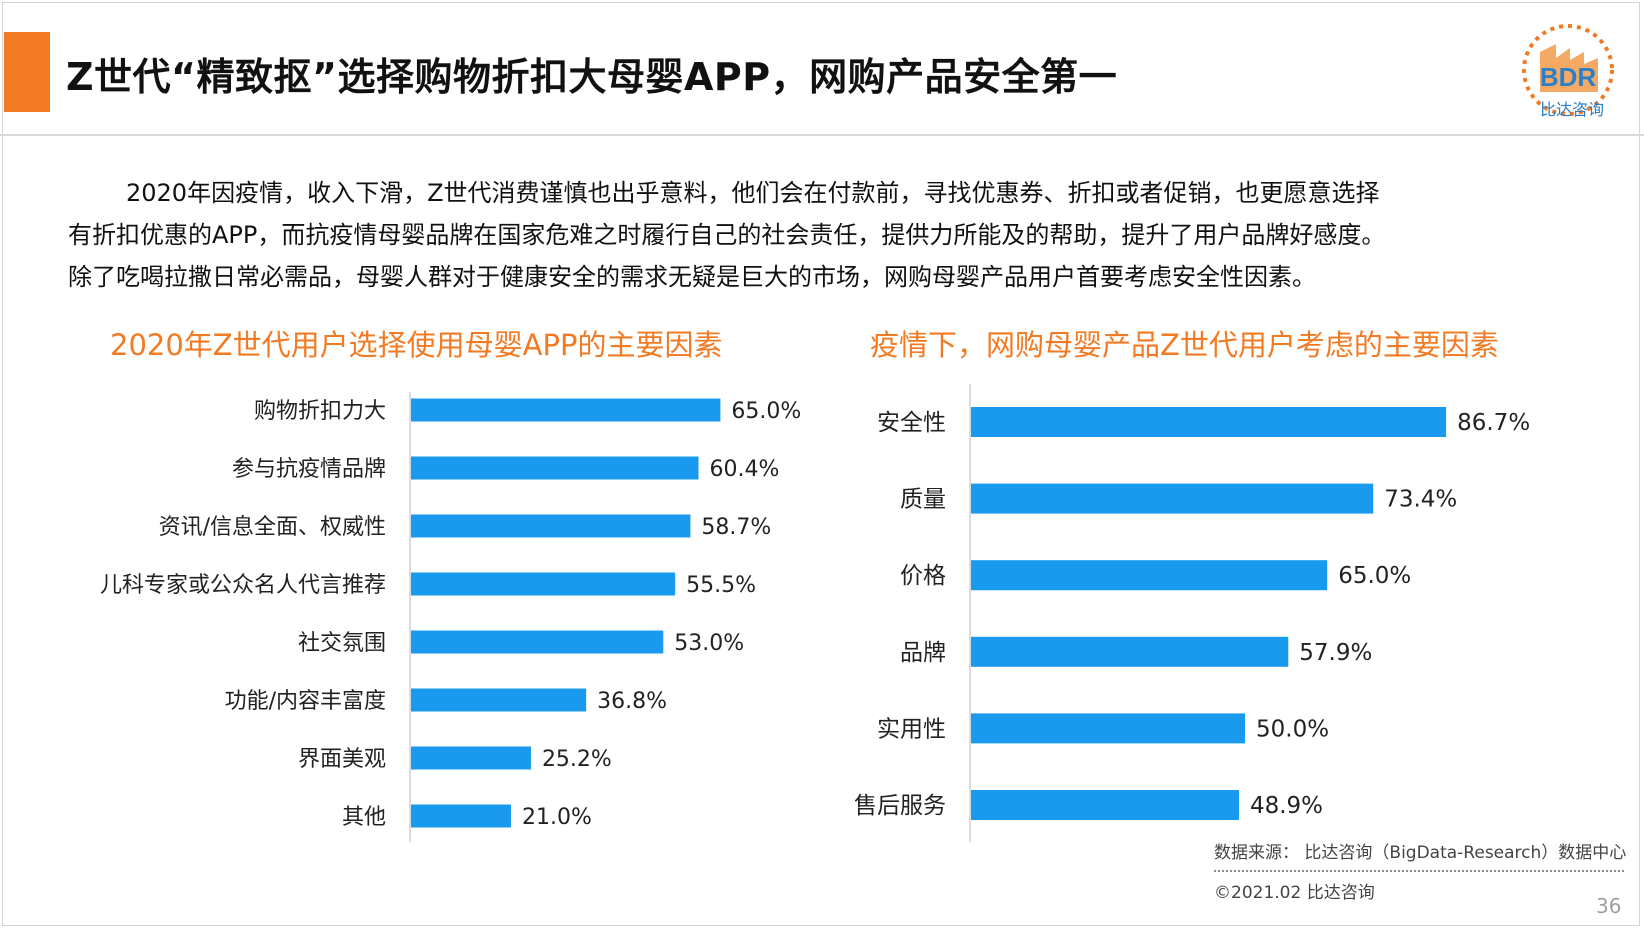 The image size is (1644, 930). What do you see at coordinates (1184, 345) in the screenshot?
I see `chart-title-right: 疫情下，网购母婴产品Z世代用户考虑的主要因素` at bounding box center [1184, 345].